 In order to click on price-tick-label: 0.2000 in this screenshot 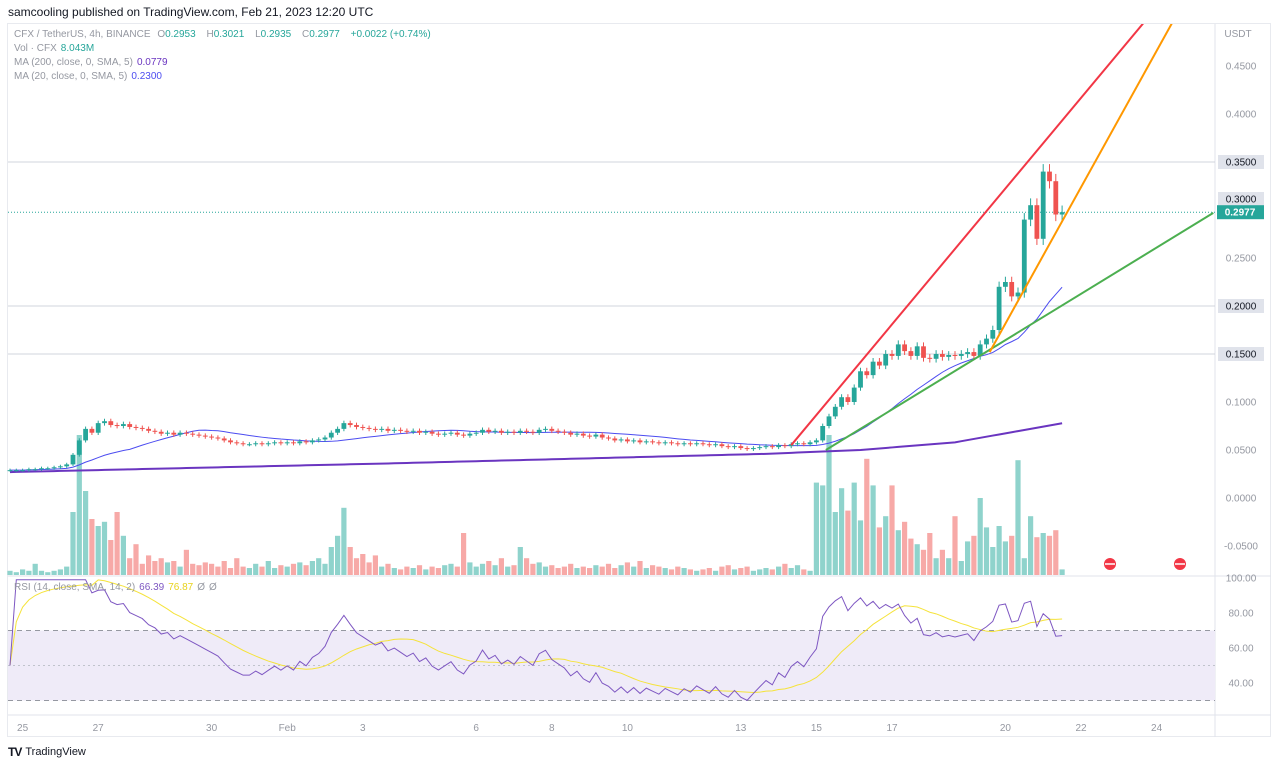, I will do `click(1241, 307)`.